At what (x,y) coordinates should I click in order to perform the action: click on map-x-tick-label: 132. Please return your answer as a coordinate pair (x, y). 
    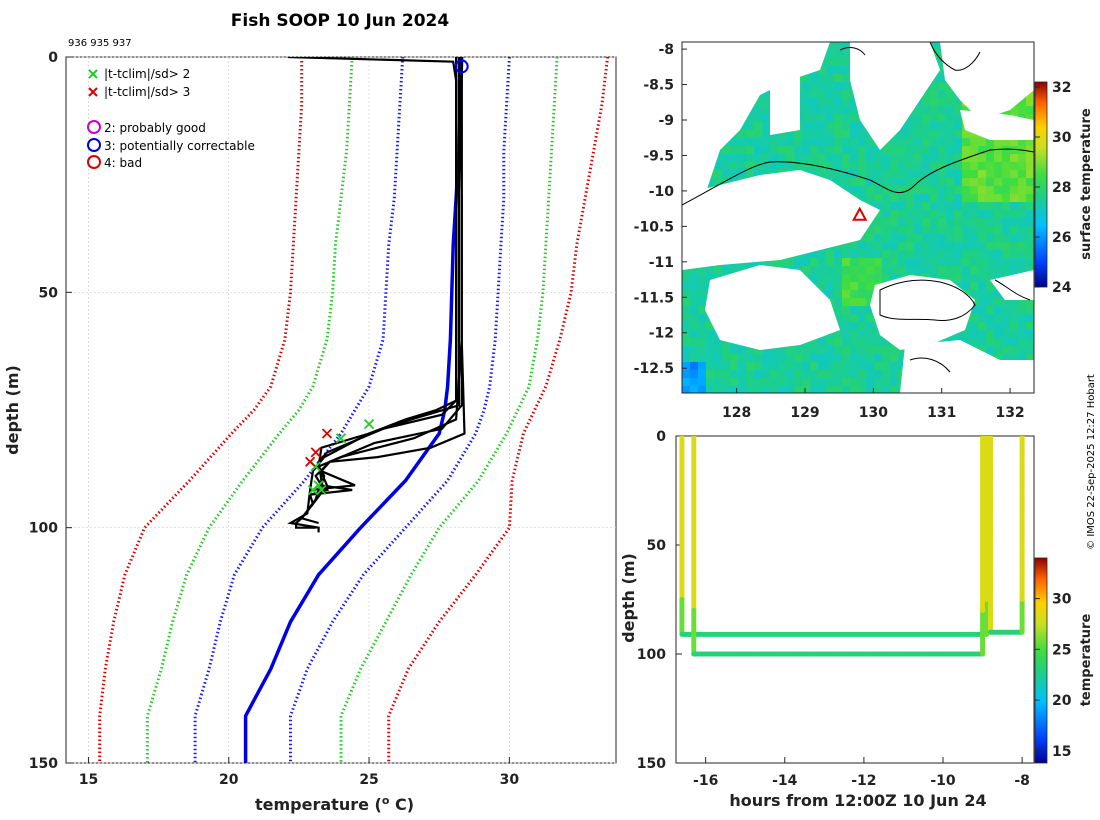
    Looking at the image, I should click on (1009, 413).